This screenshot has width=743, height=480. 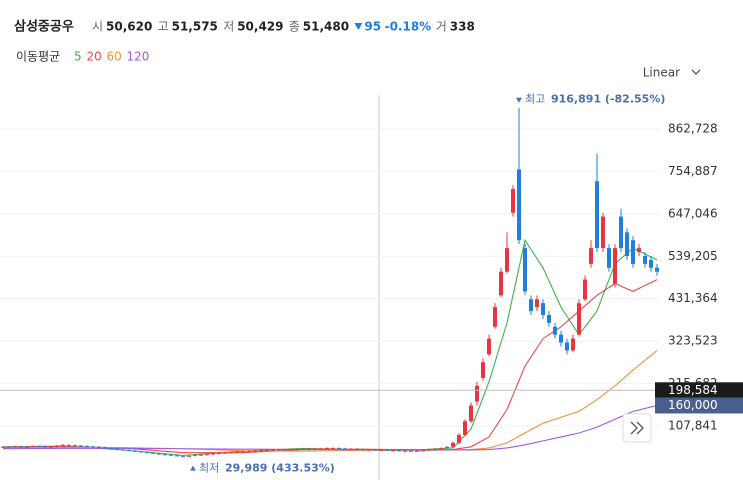 I want to click on volume: 338, so click(x=462, y=27).